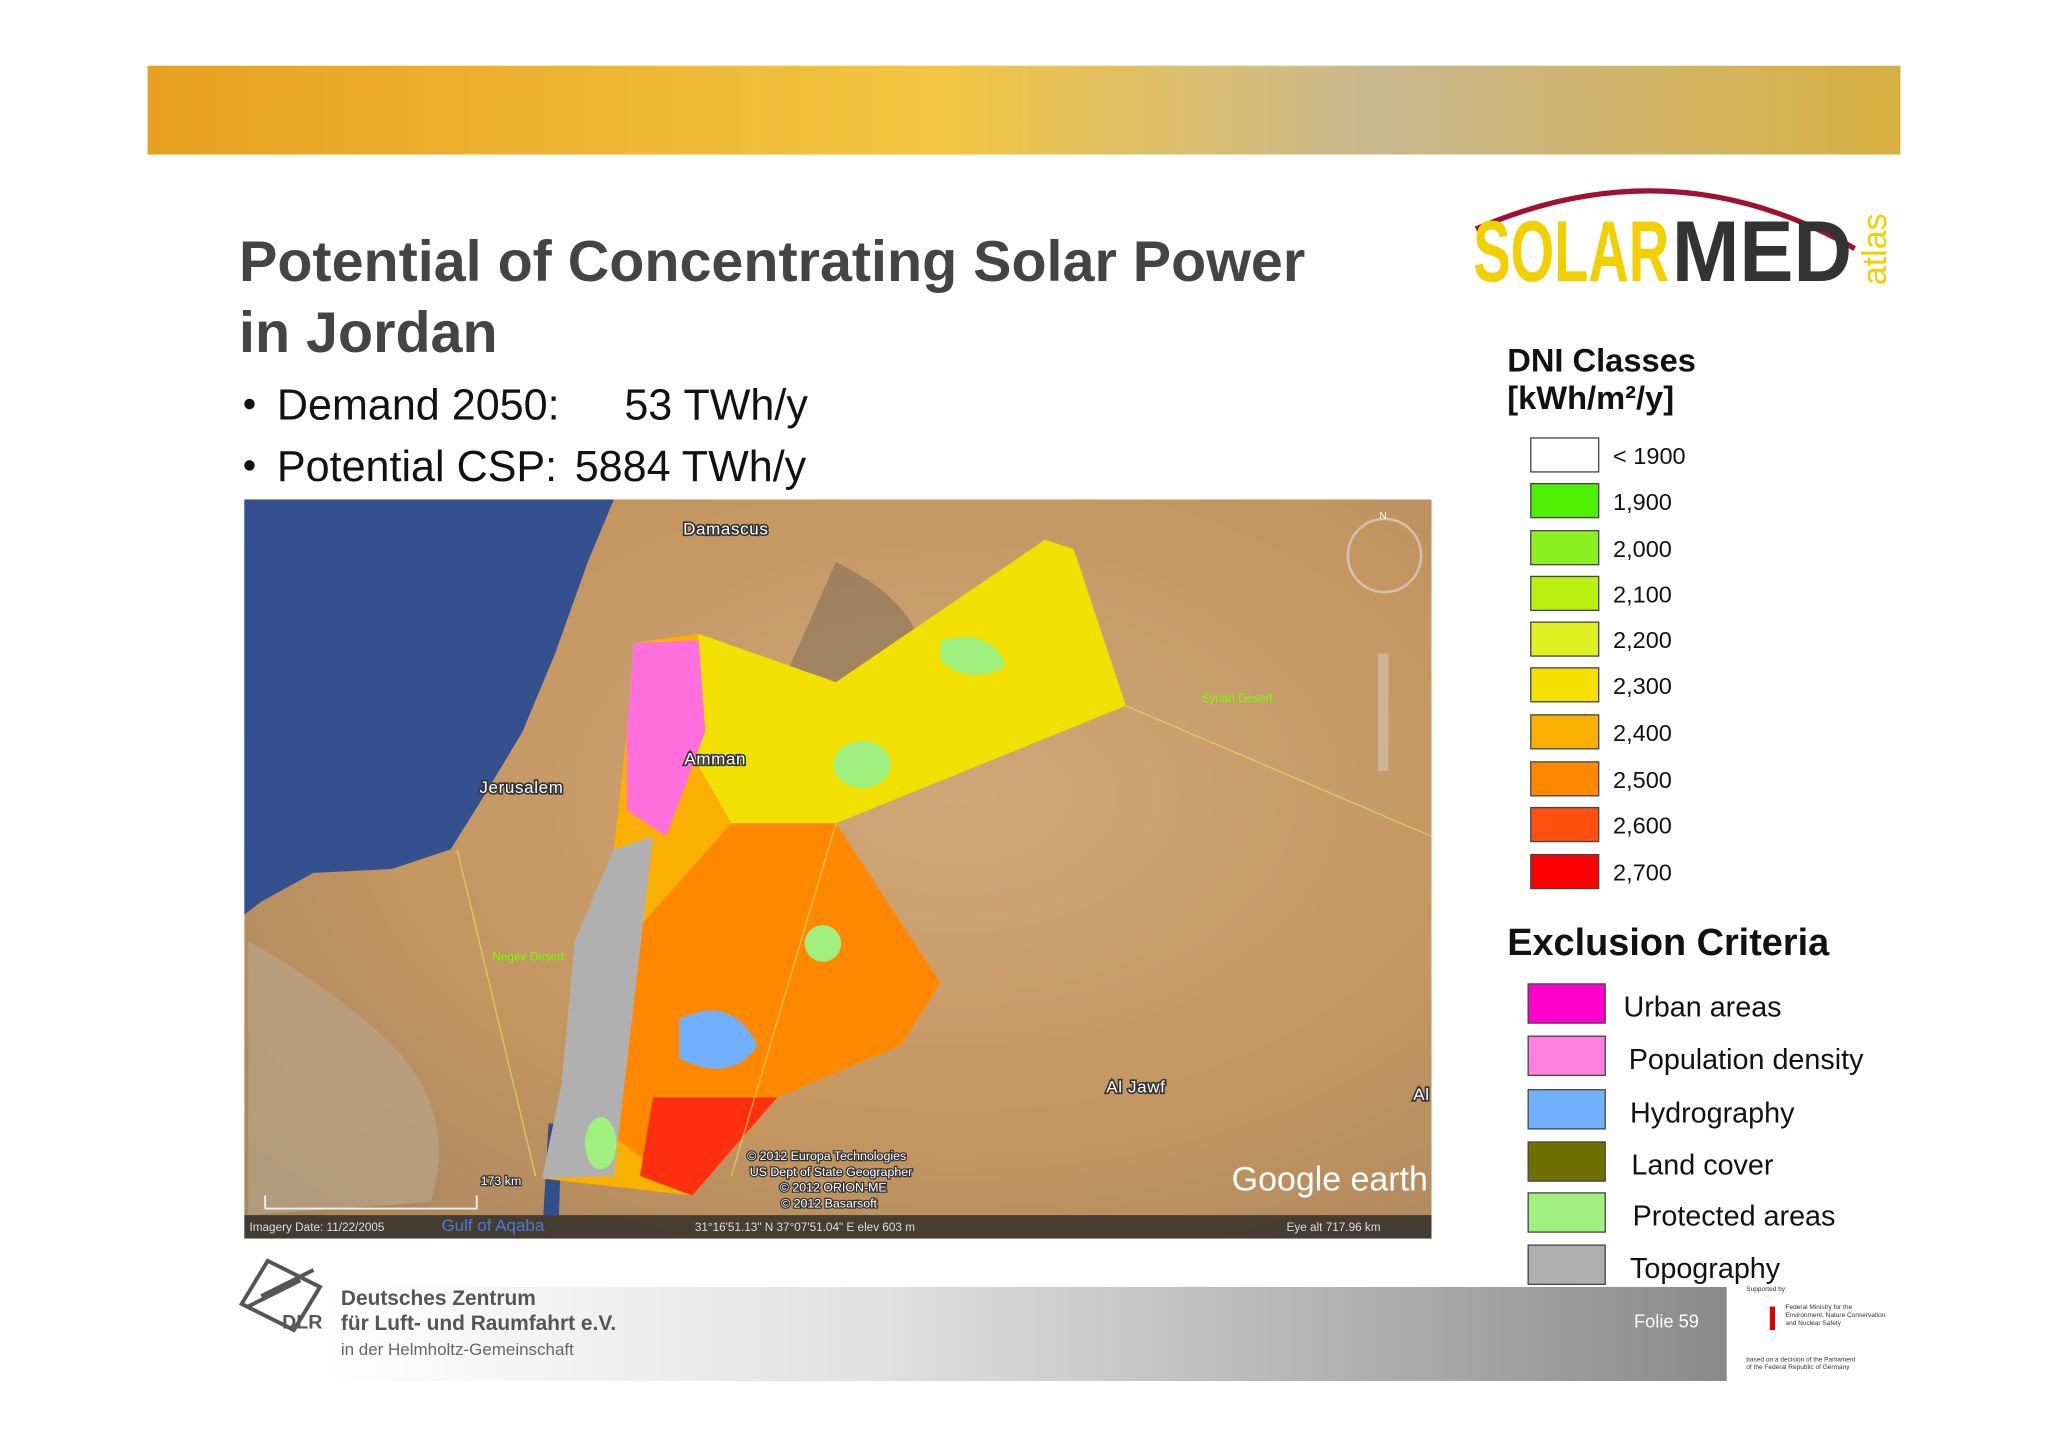 This screenshot has width=2048, height=1448. Describe the element at coordinates (725, 529) in the screenshot. I see `place-label: Damascus` at that location.